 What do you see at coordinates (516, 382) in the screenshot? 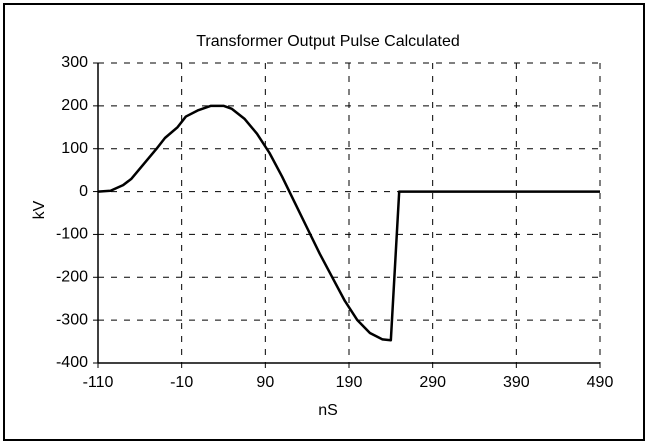
I see `x-tick-label: 390` at bounding box center [516, 382].